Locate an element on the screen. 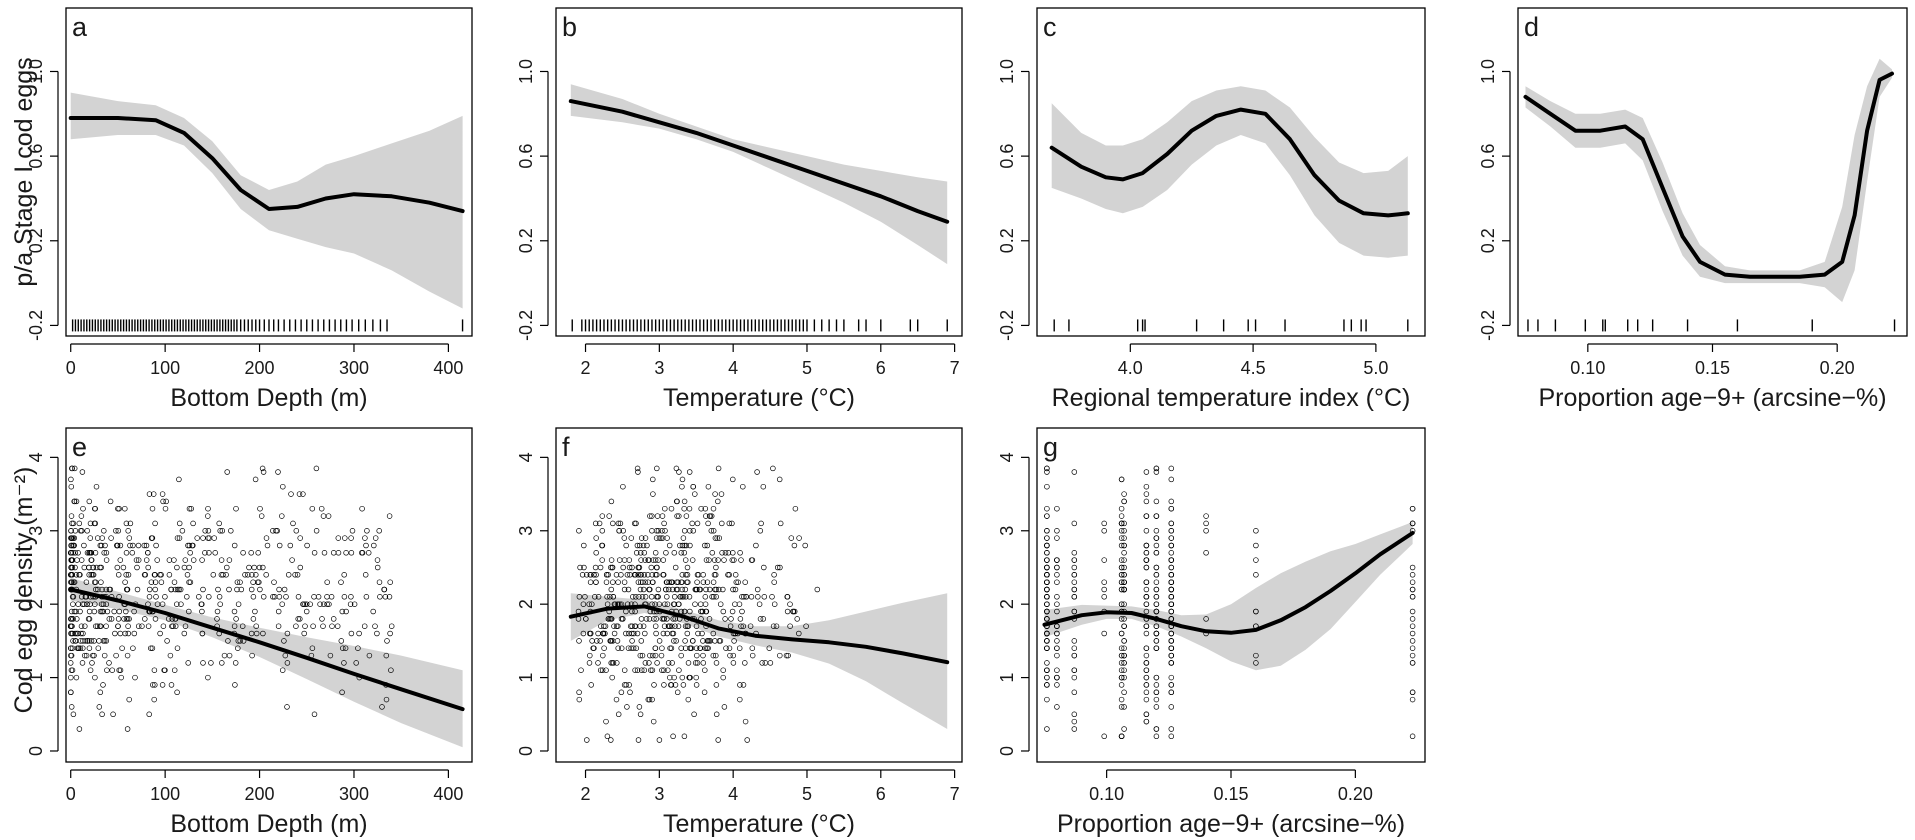 This screenshot has height=840, width=1915. panel-frame-a is located at coordinates (269, 172).